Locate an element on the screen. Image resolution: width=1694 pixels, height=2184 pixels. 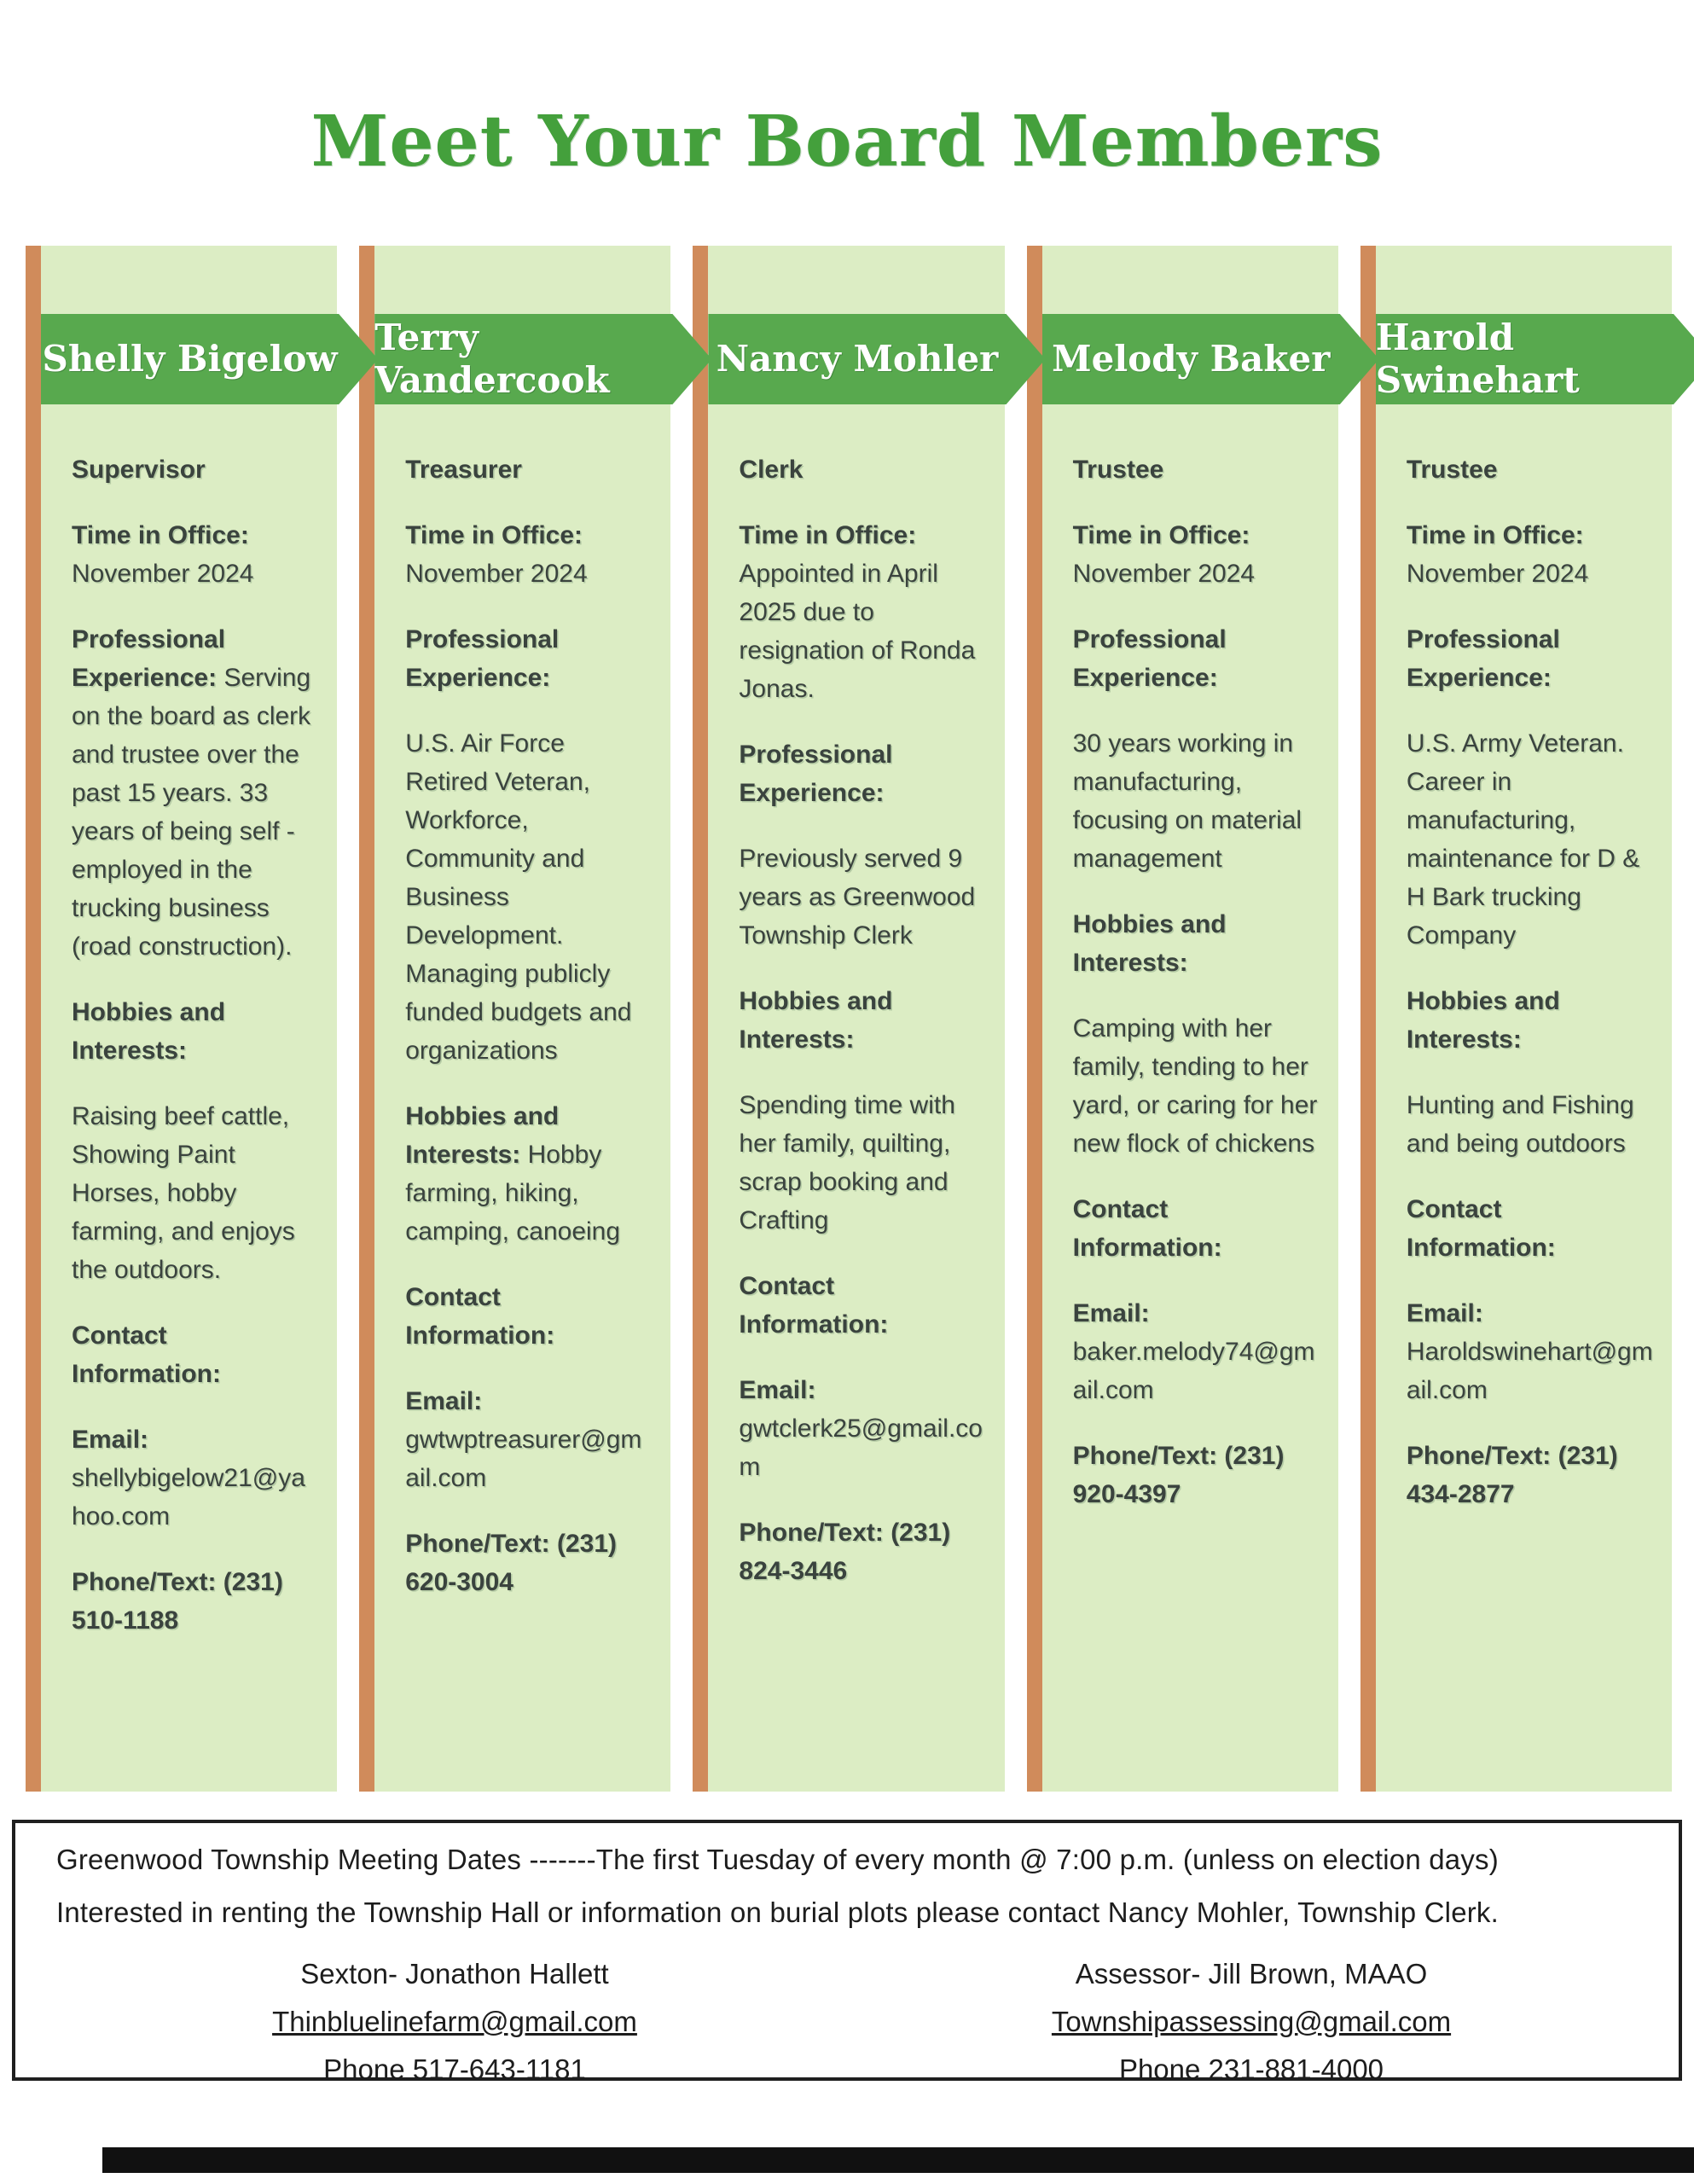
member-name-banner: Melody Baker is located at coordinates (1210, 359).